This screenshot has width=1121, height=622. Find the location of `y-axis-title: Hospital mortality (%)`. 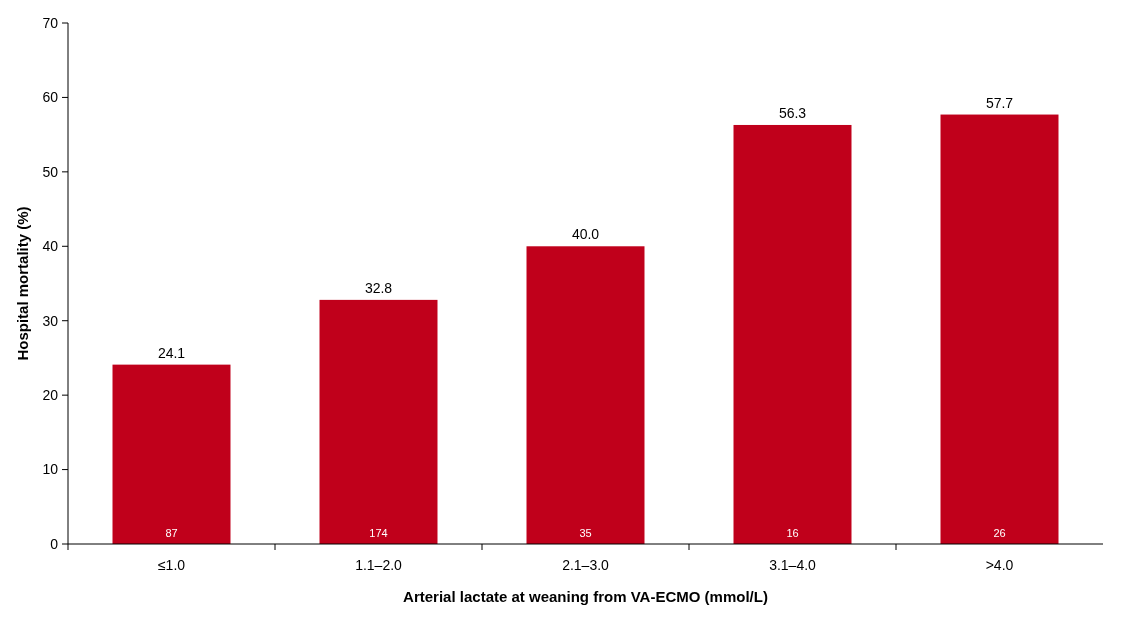

y-axis-title: Hospital mortality (%) is located at coordinates (22, 283).